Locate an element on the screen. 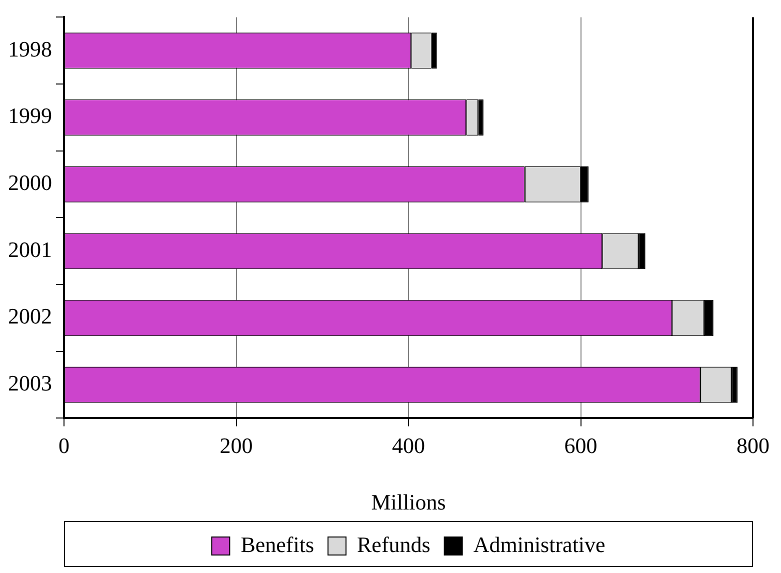 The height and width of the screenshot is (573, 781). x-axis-title: Millions is located at coordinates (408, 502).